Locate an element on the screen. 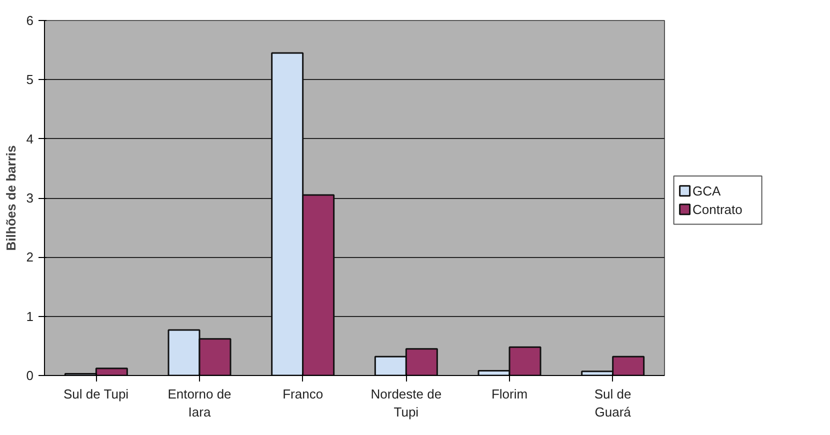 The width and height of the screenshot is (830, 435). y-tick-label: 6 is located at coordinates (30, 20).